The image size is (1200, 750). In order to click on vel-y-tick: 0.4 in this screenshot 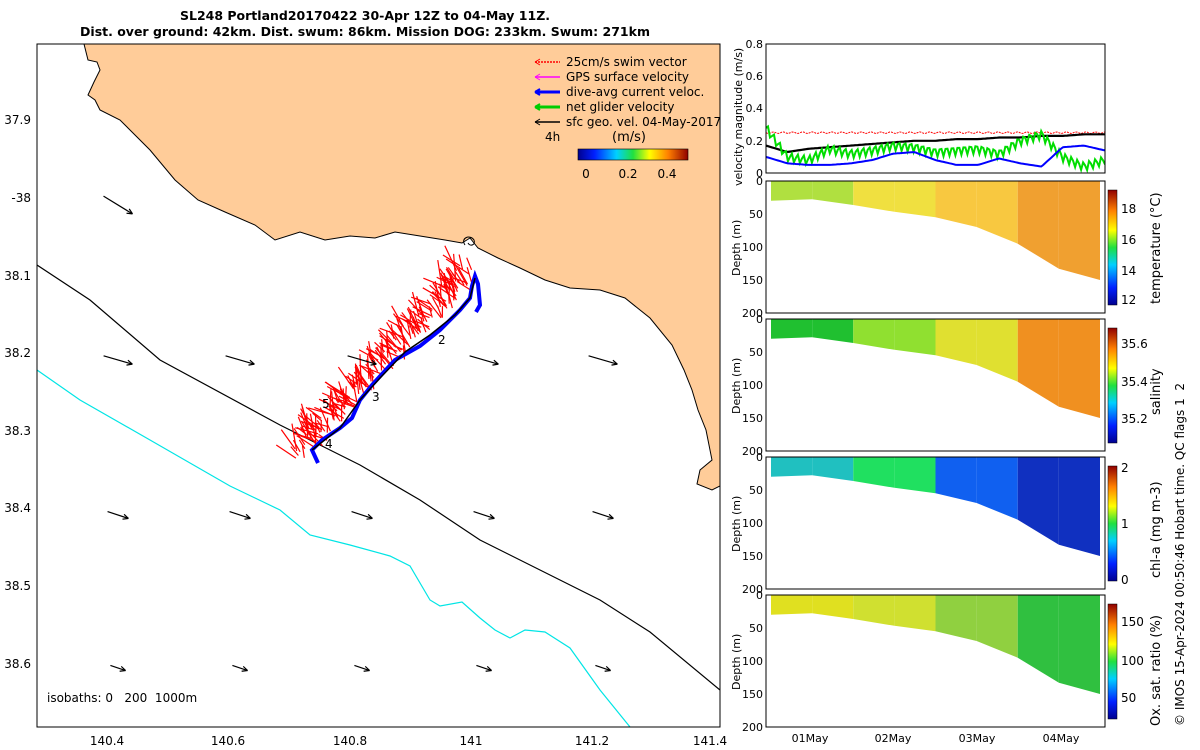, I will do `click(755, 108)`.